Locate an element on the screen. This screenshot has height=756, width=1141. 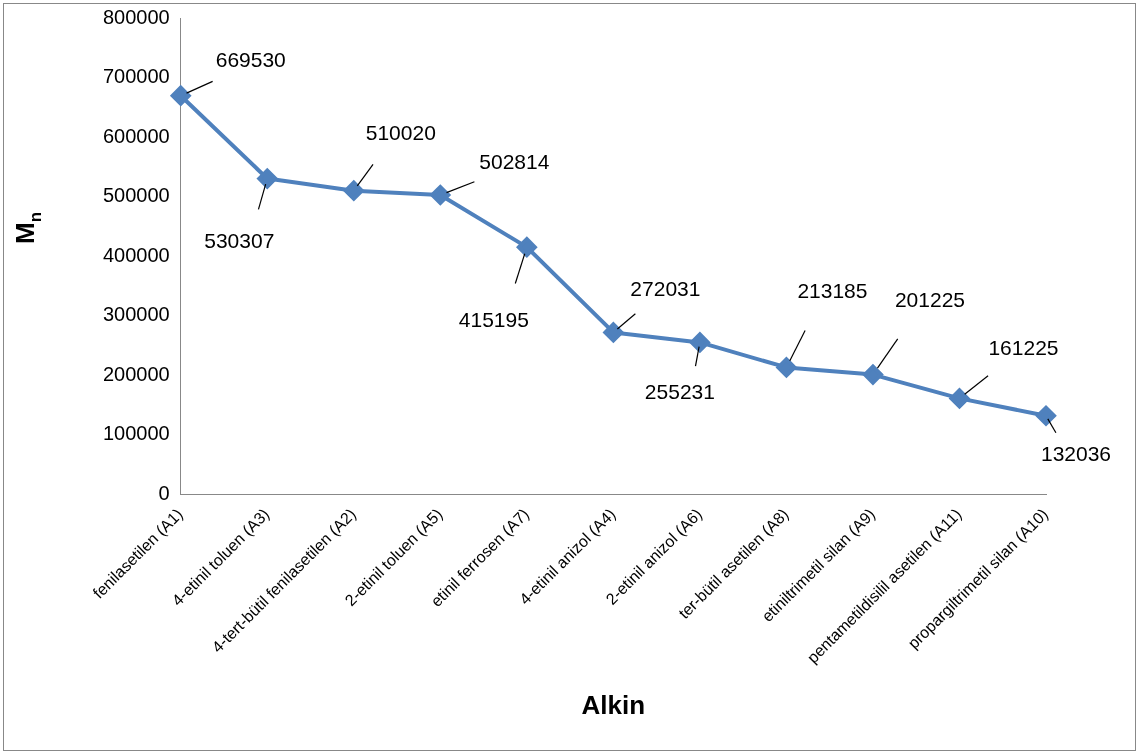
y-tick-label: 300000 is located at coordinates (136, 314).